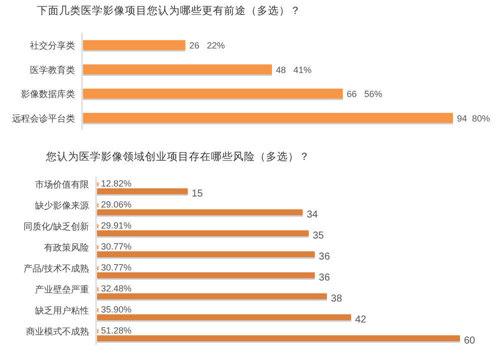 The height and width of the screenshot is (350, 500). What do you see at coordinates (207, 45) in the screenshot?
I see `data-label: 26 22%` at bounding box center [207, 45].